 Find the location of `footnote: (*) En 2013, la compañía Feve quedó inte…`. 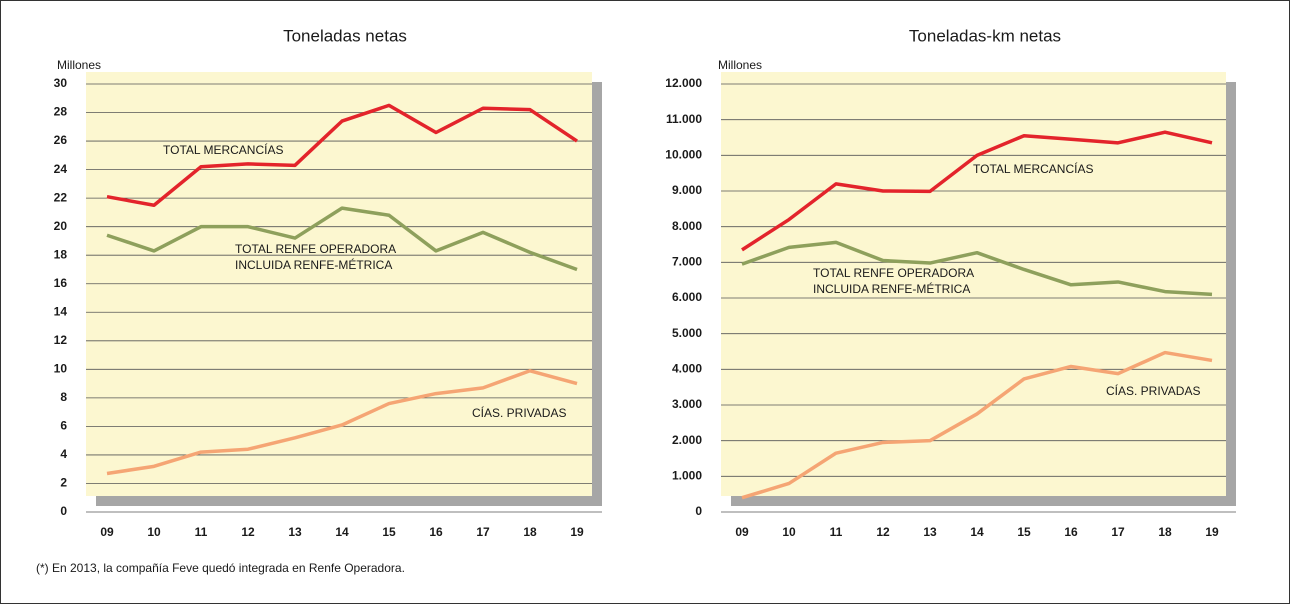

footnote: (*) En 2013, la compañía Feve quedó inte… is located at coordinates (220, 568).